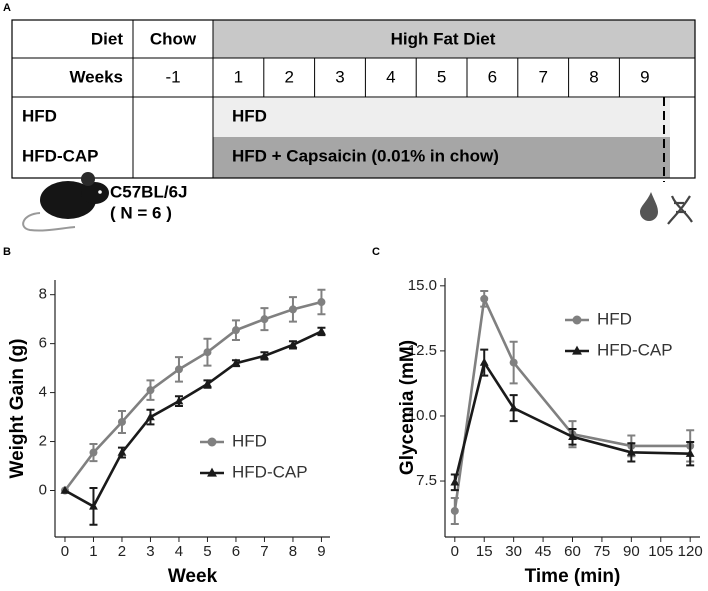 This screenshot has width=708, height=591. I want to click on x-tick-label: 15, so click(484, 551).